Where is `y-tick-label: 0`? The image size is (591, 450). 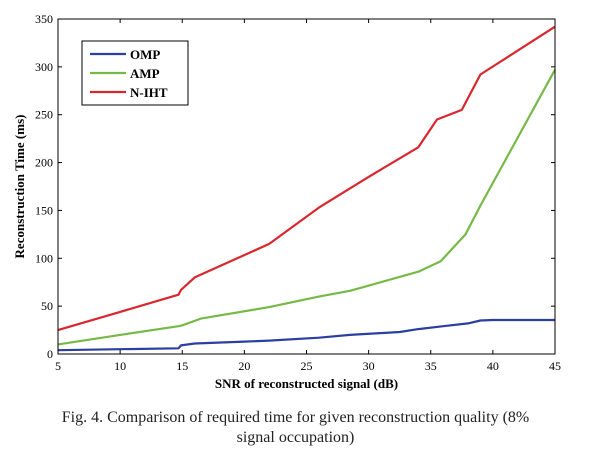 y-tick-label: 0 is located at coordinates (50, 354).